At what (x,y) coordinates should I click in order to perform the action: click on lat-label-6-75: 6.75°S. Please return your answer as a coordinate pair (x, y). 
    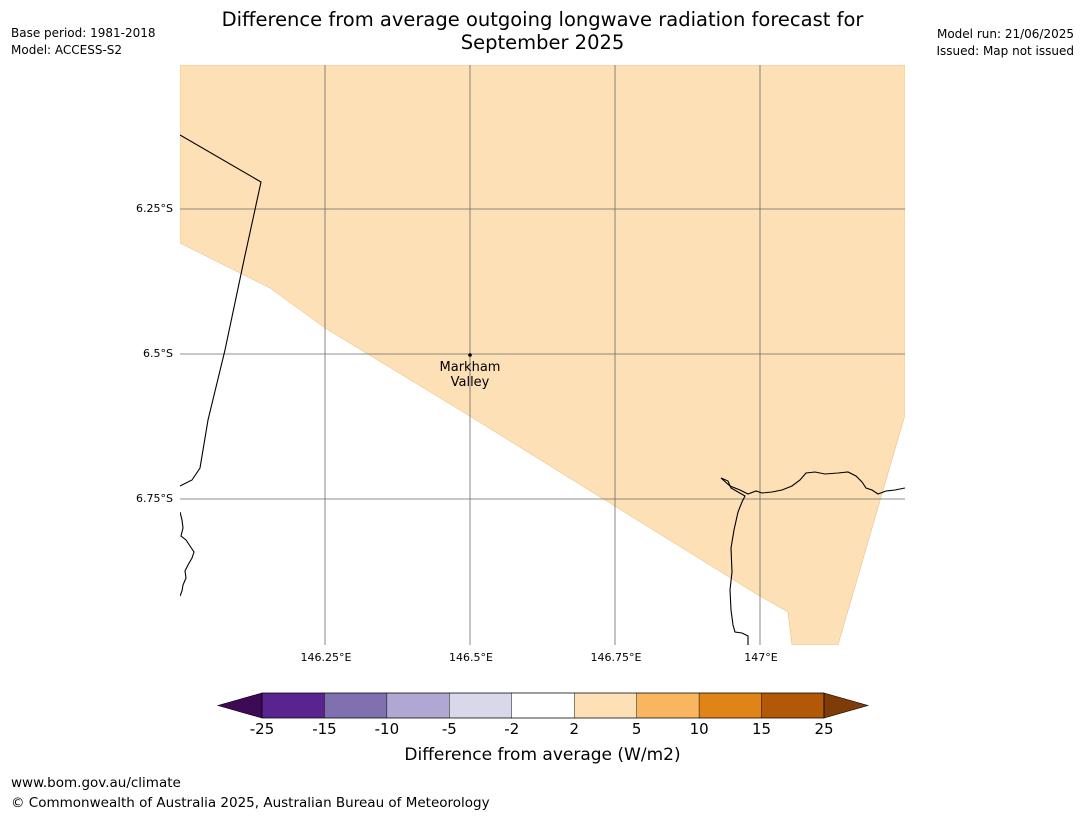
    Looking at the image, I should click on (154, 498).